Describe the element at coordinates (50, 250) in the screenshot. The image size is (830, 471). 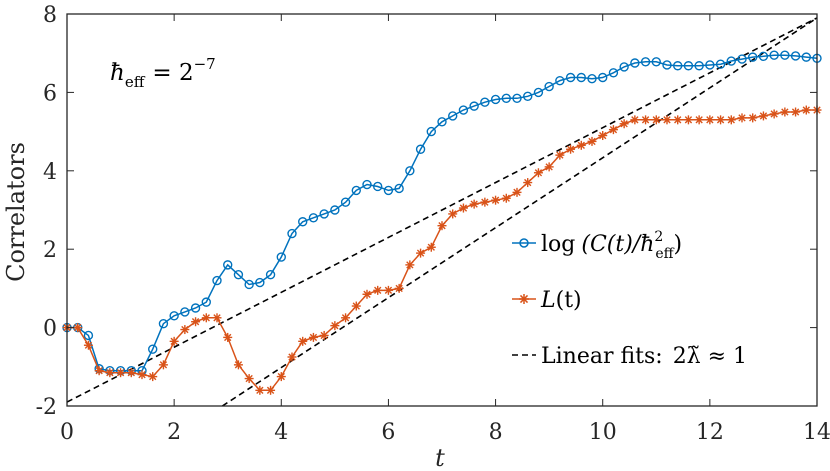
I see `y-tick-label: 2` at that location.